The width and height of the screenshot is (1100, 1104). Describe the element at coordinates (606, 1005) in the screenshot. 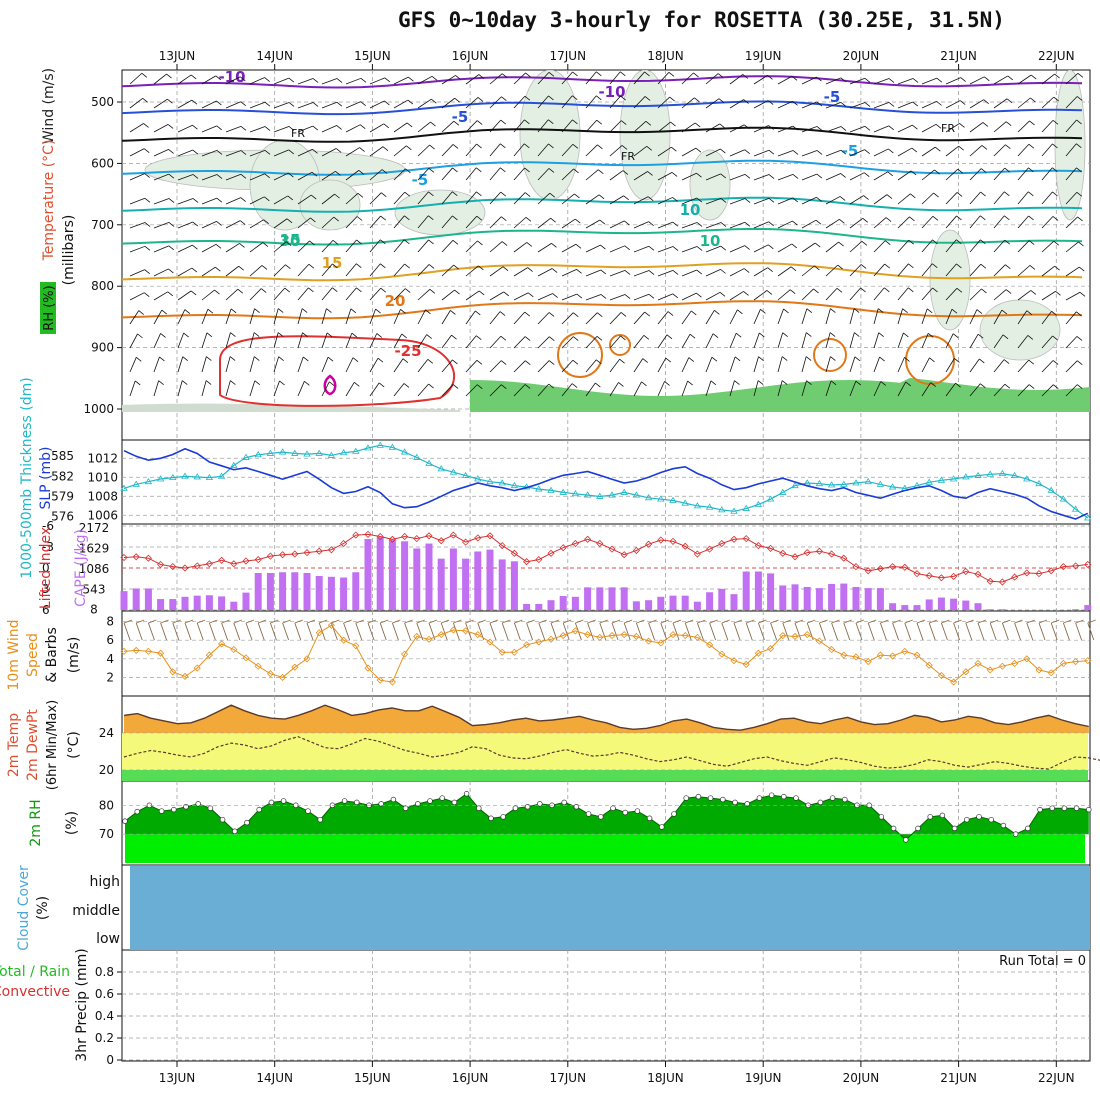

I see `panel-frame-precip` at that location.